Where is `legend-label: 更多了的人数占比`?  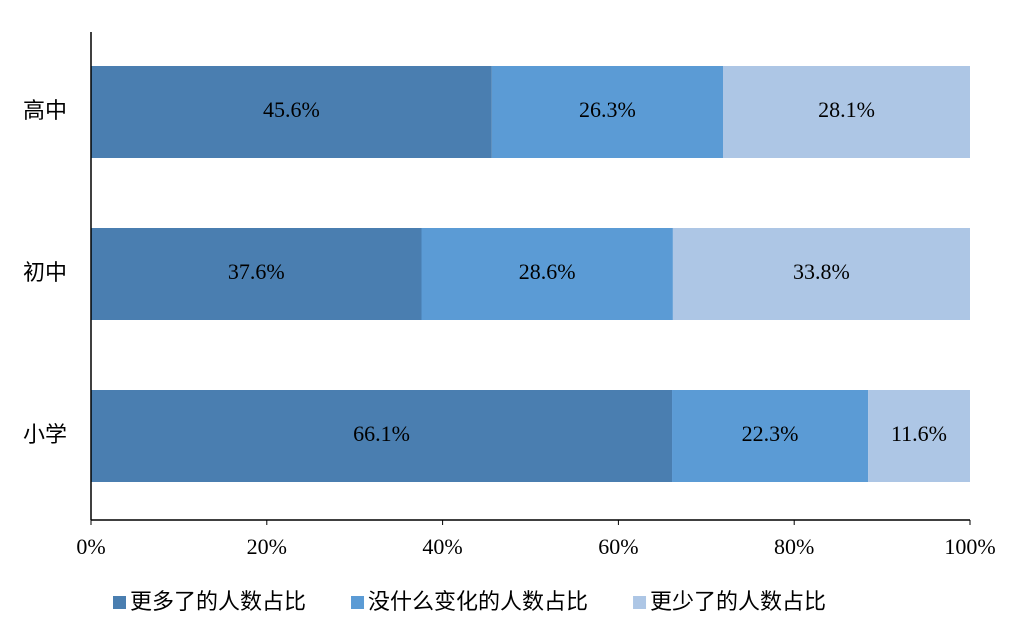 legend-label: 更多了的人数占比 is located at coordinates (218, 602).